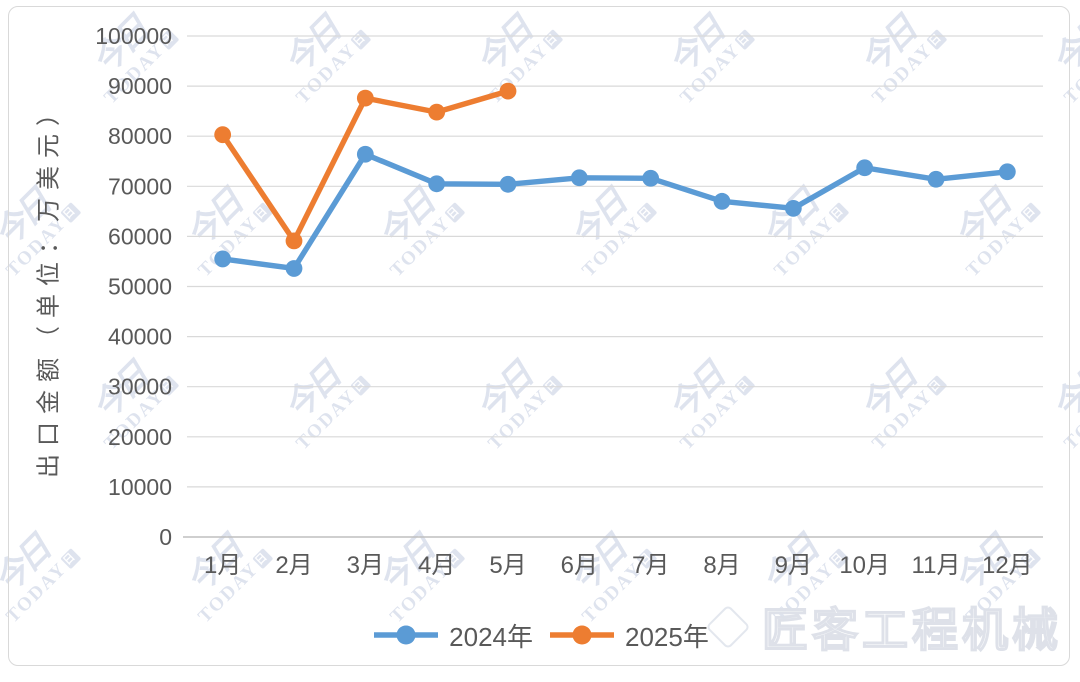 Image resolution: width=1080 pixels, height=682 pixels. I want to click on legend-item-2024: 2024年, so click(452, 635).